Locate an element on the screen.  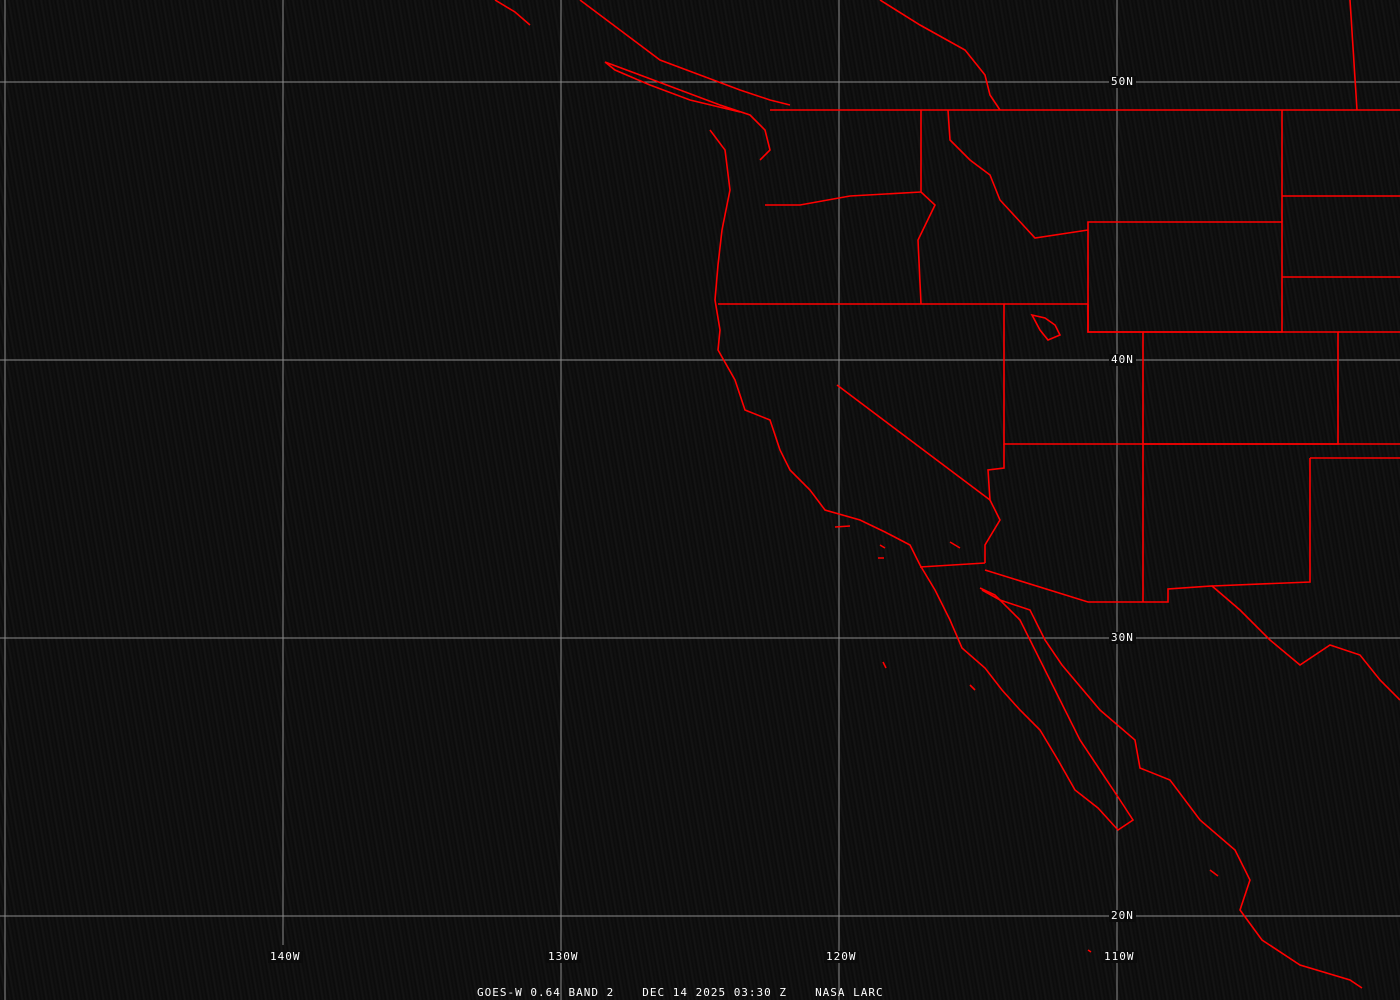
lon-label-140w: 140W is located at coordinates (285, 956).